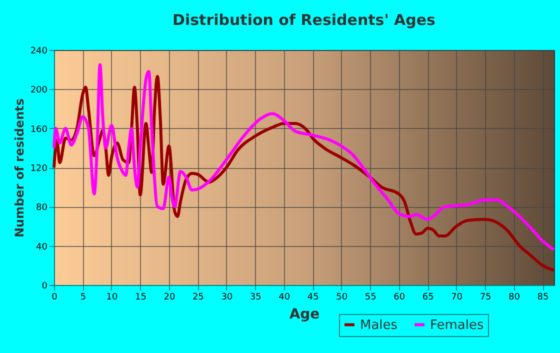 This screenshot has height=353, width=560. What do you see at coordinates (170, 297) in the screenshot?
I see `x-tick-label: 20` at bounding box center [170, 297].